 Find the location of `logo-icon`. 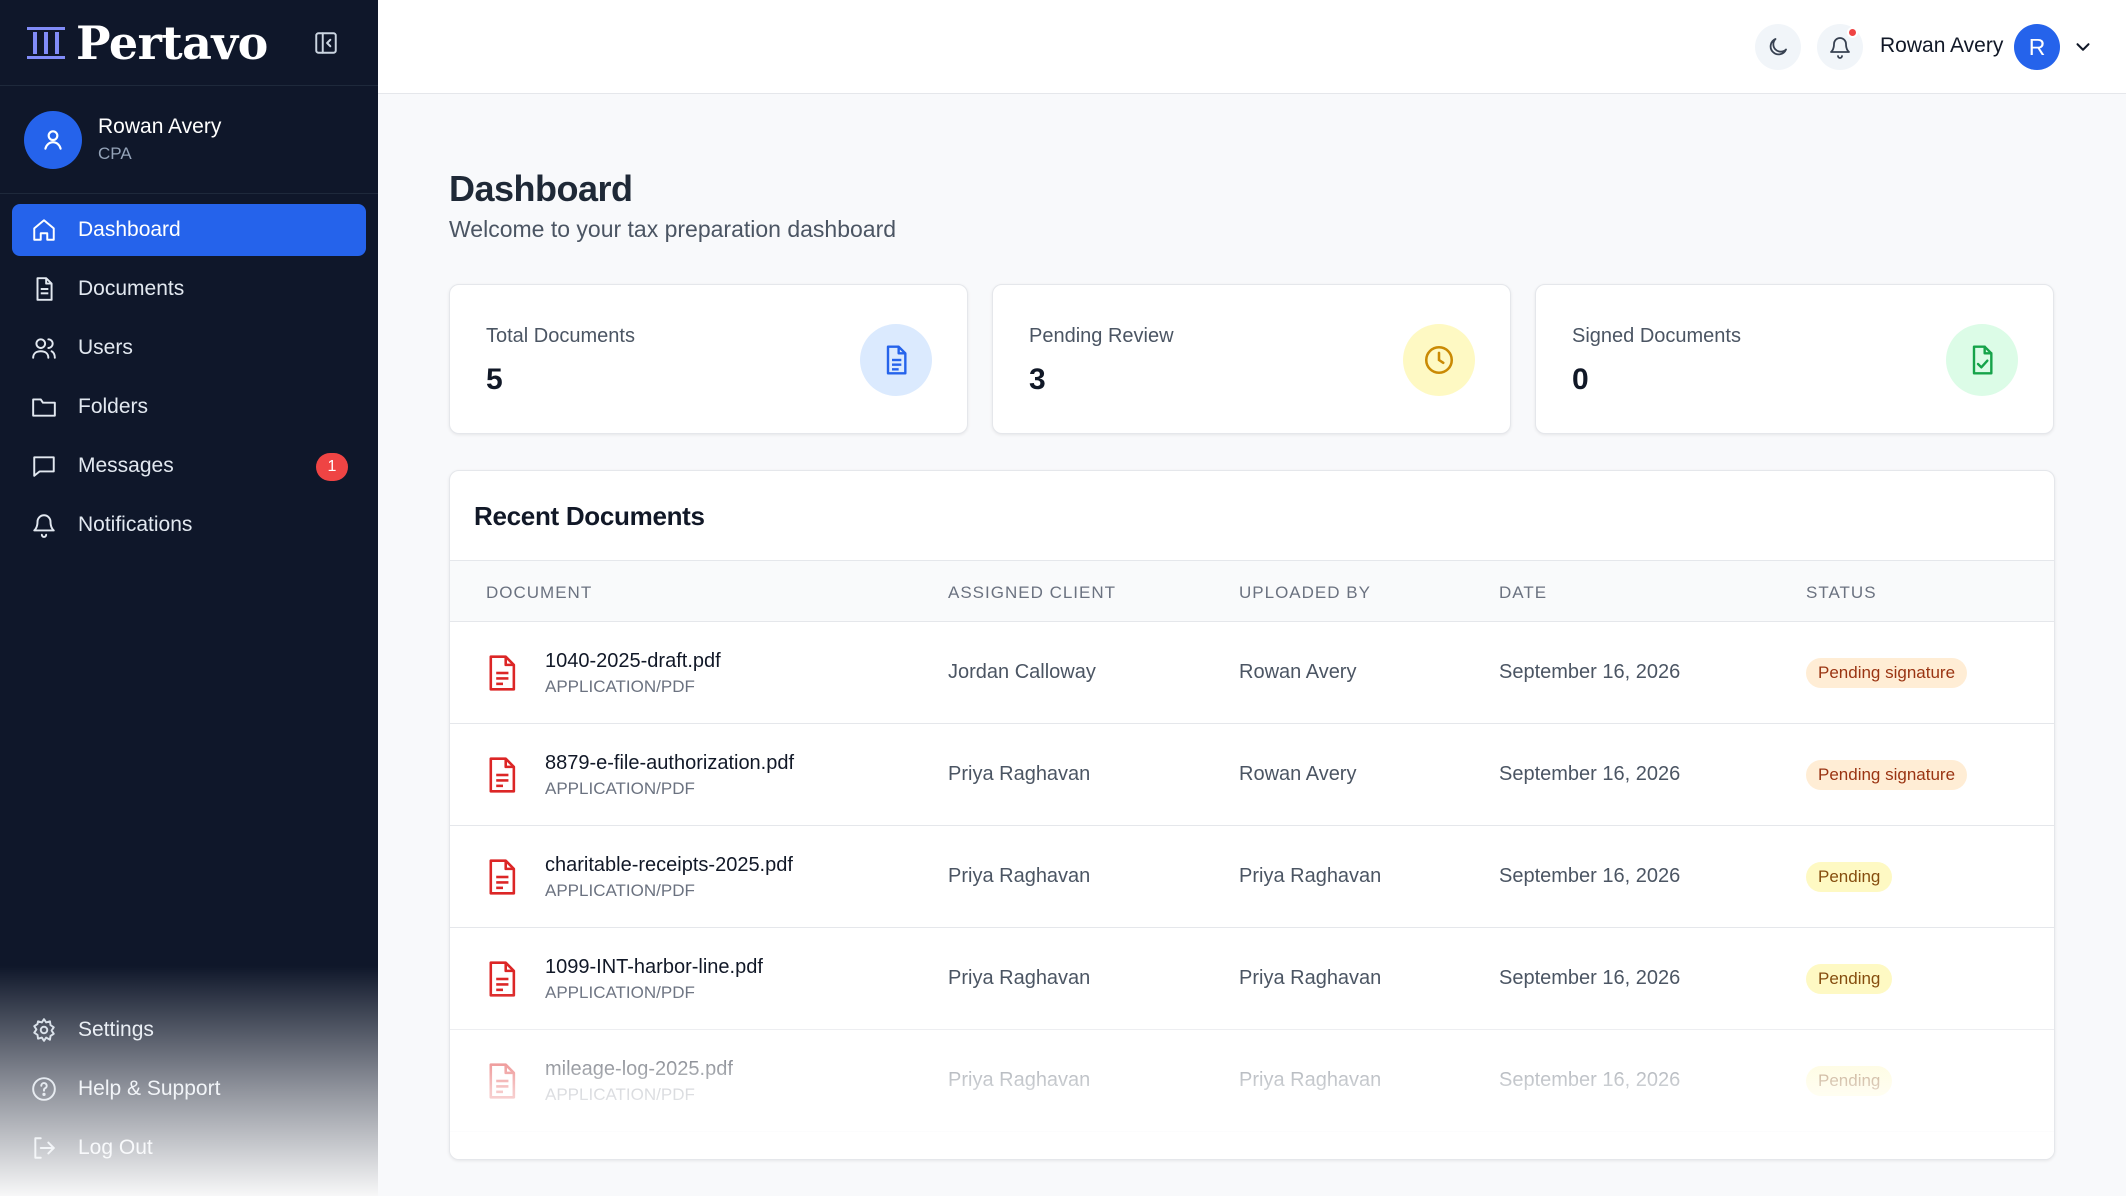

logo-icon is located at coordinates (46, 42).